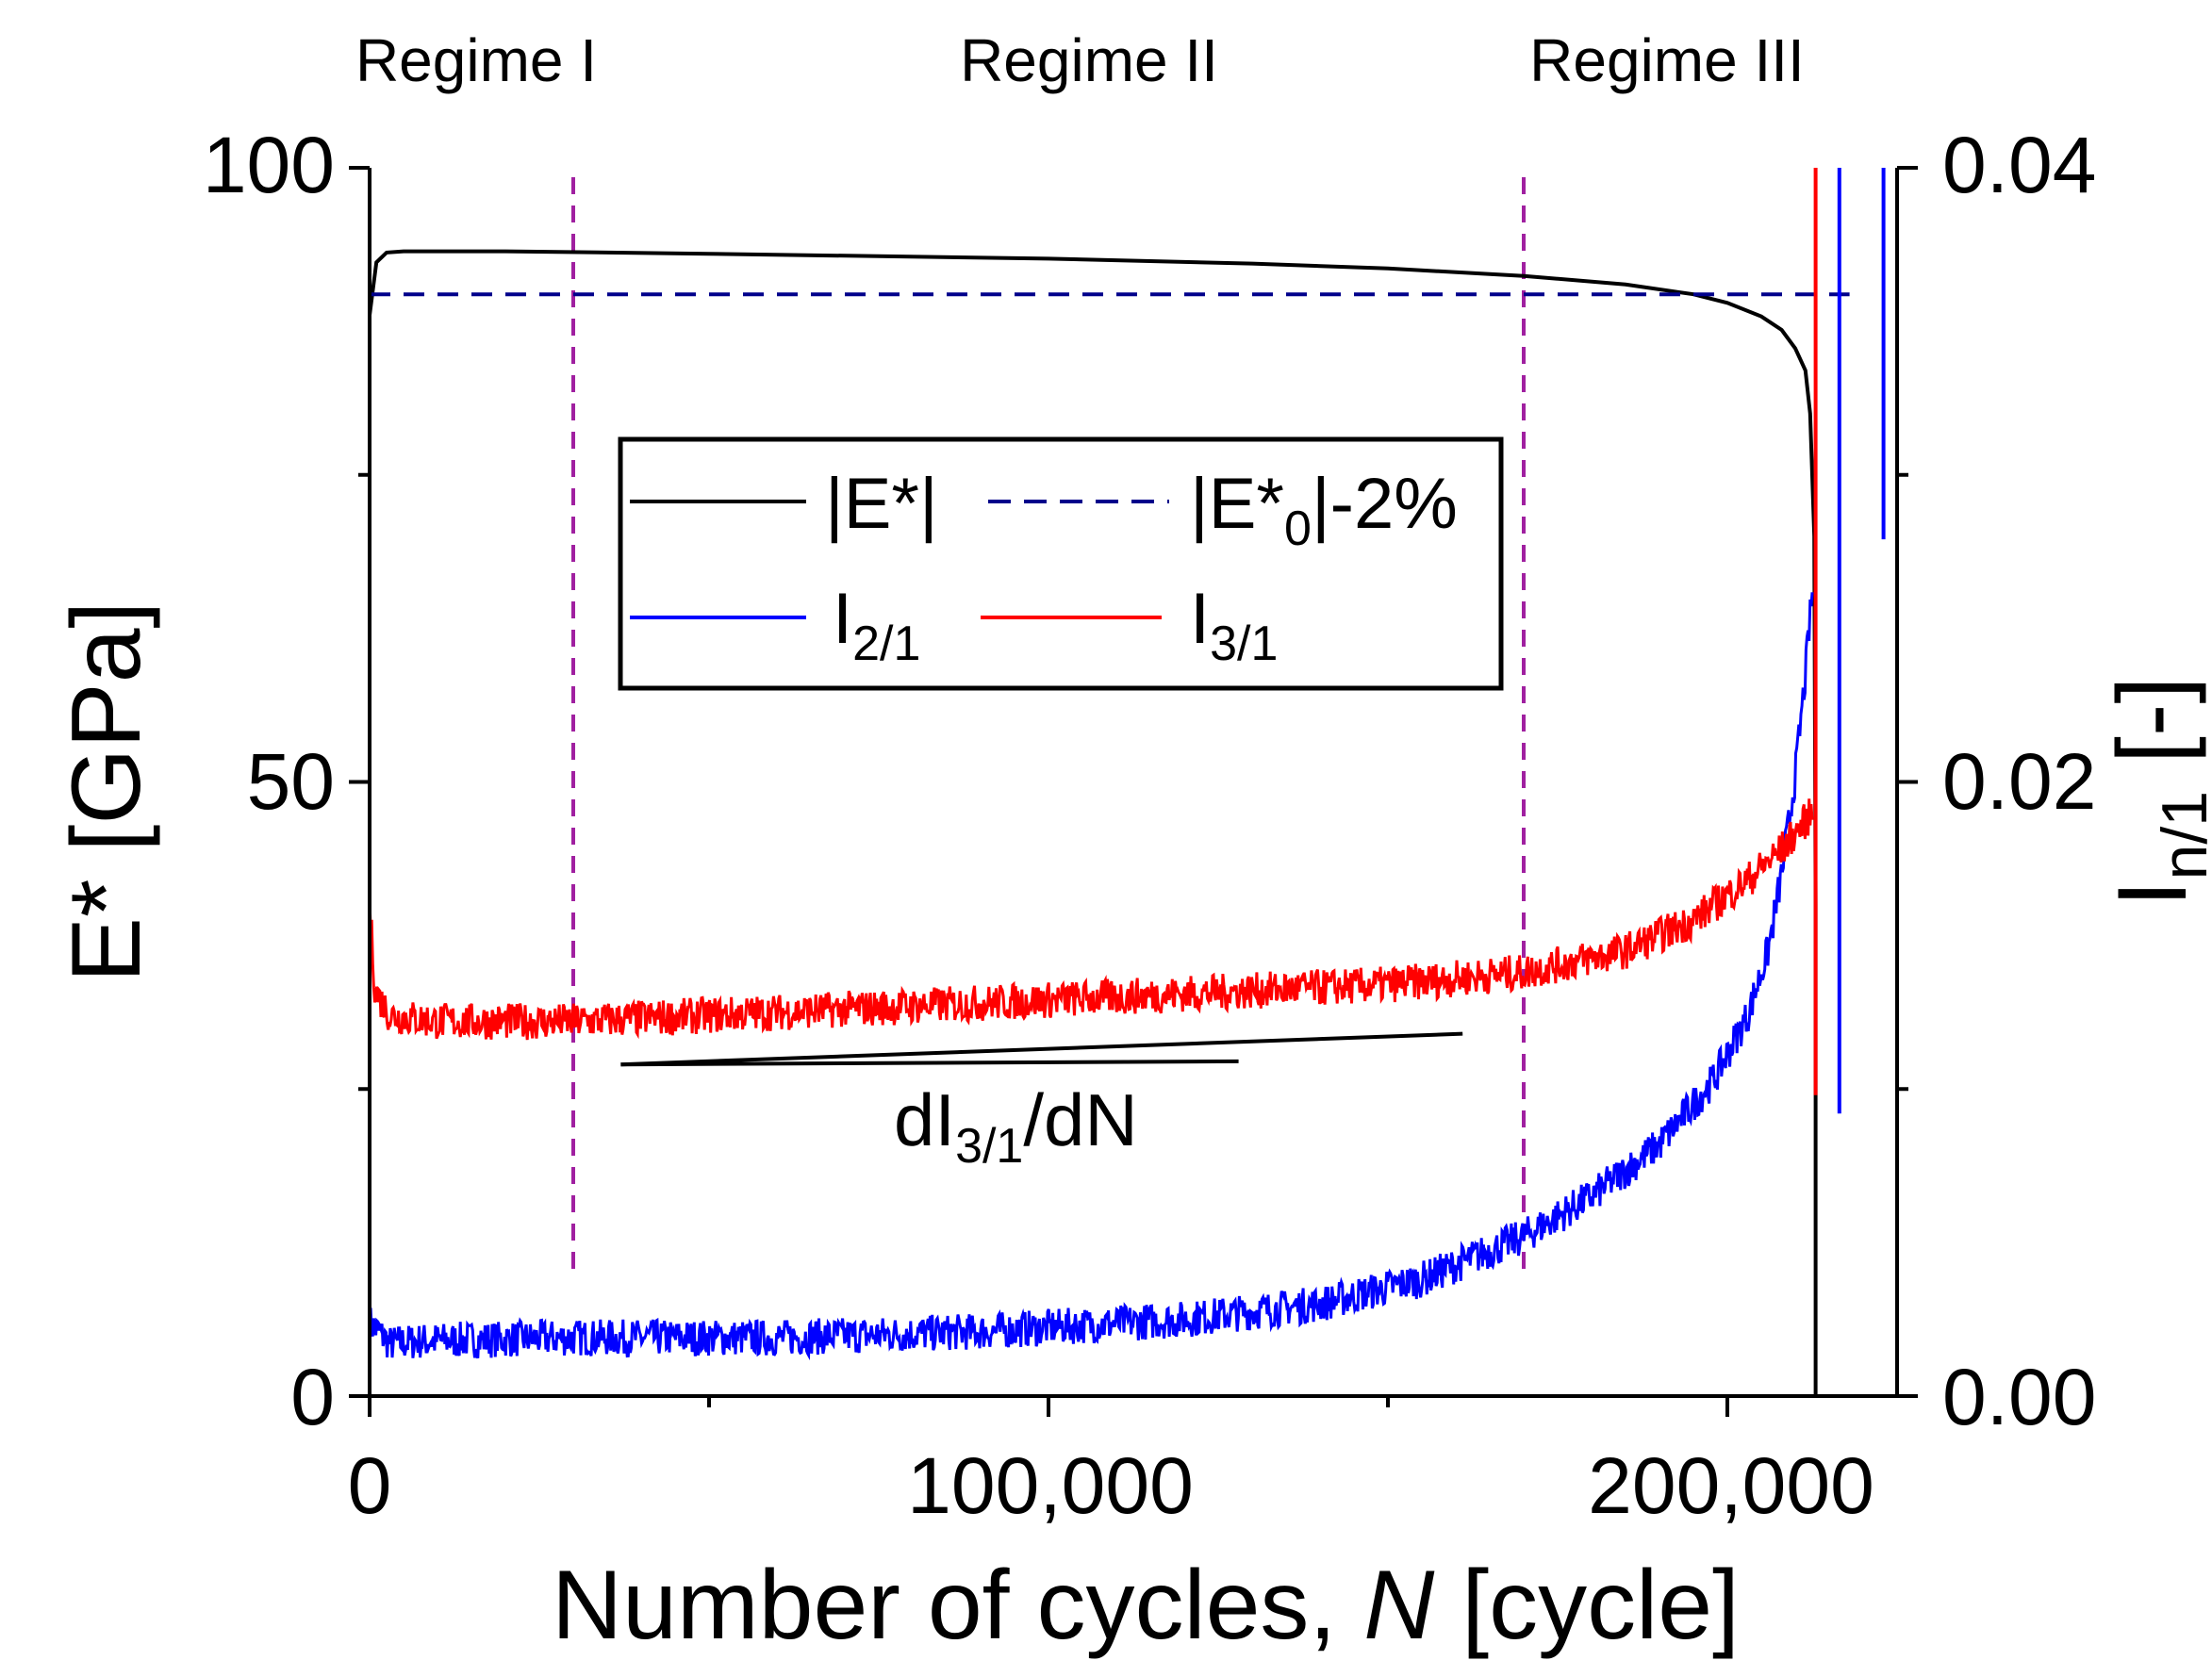 This screenshot has height=1677, width=2212. I want to click on left-axis-title: E* [GPa], so click(106, 792).